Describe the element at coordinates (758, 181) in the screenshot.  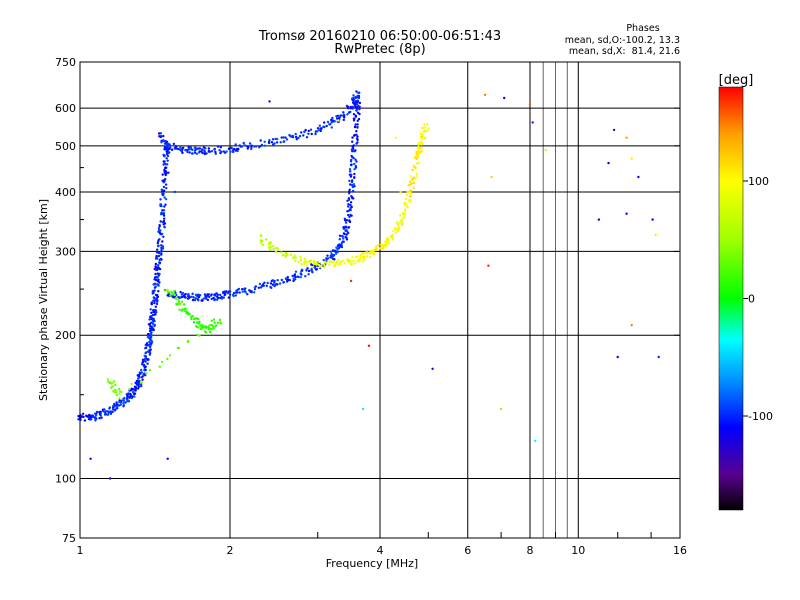
I see `colorbar-tick-label: 100` at that location.